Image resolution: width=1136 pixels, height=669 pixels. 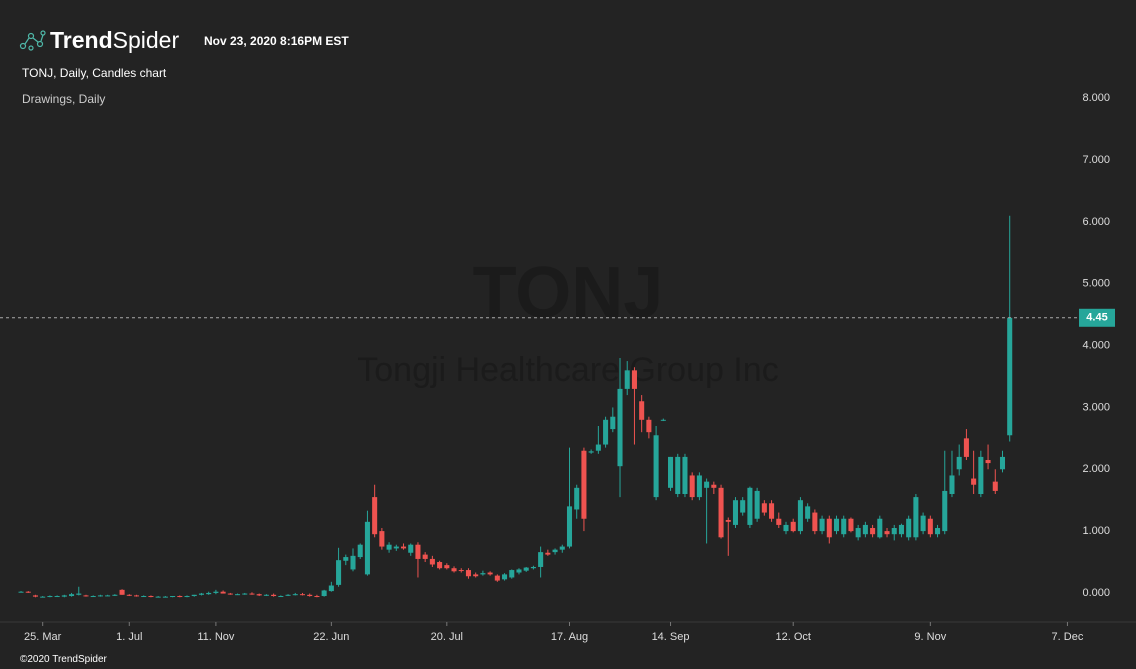 I want to click on timestamp: Nov 23, 2020 8:16PM EST, so click(x=276, y=41).